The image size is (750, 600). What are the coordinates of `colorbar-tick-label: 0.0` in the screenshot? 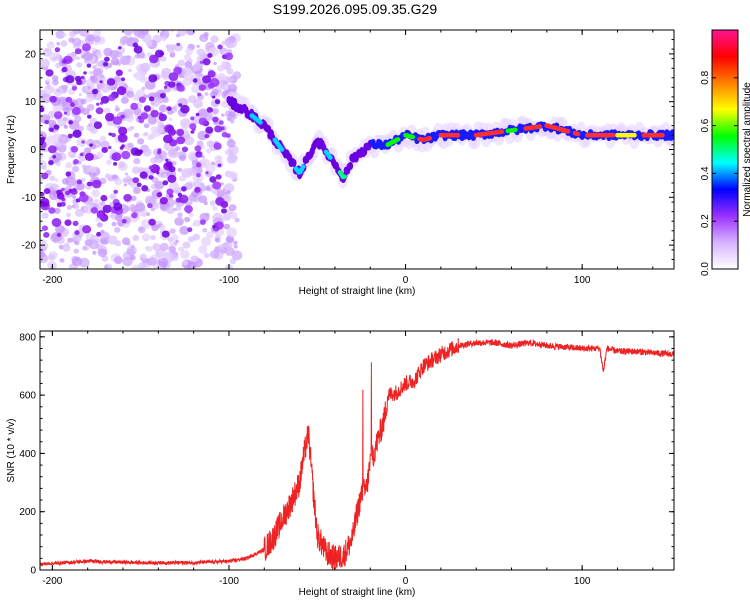 It's located at (705, 269).